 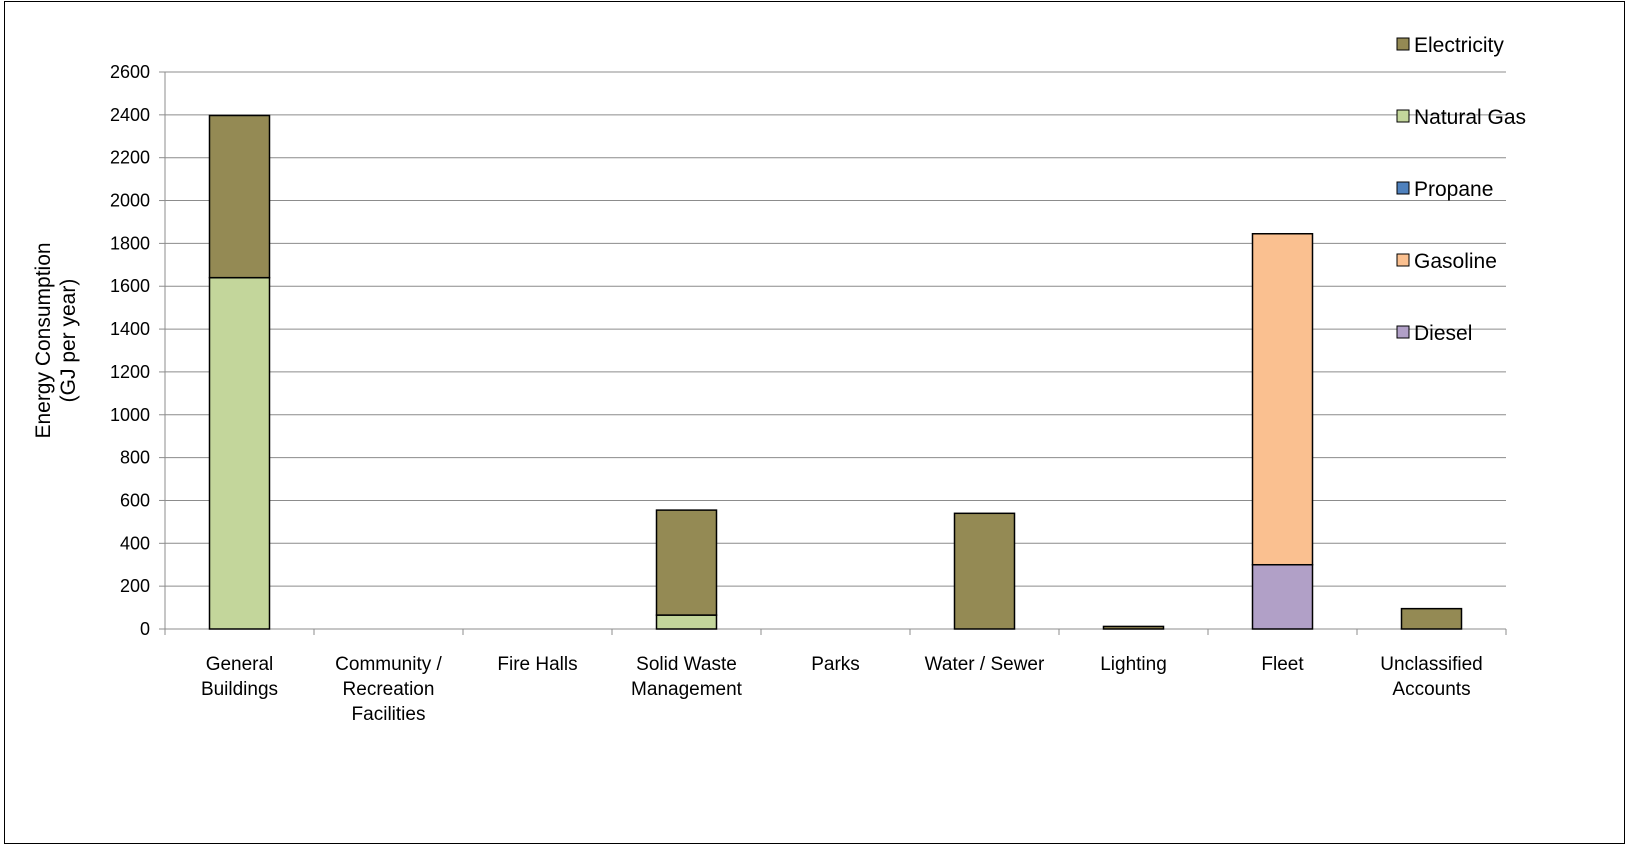 I want to click on bar-lighting-electricity, so click(x=1133, y=627).